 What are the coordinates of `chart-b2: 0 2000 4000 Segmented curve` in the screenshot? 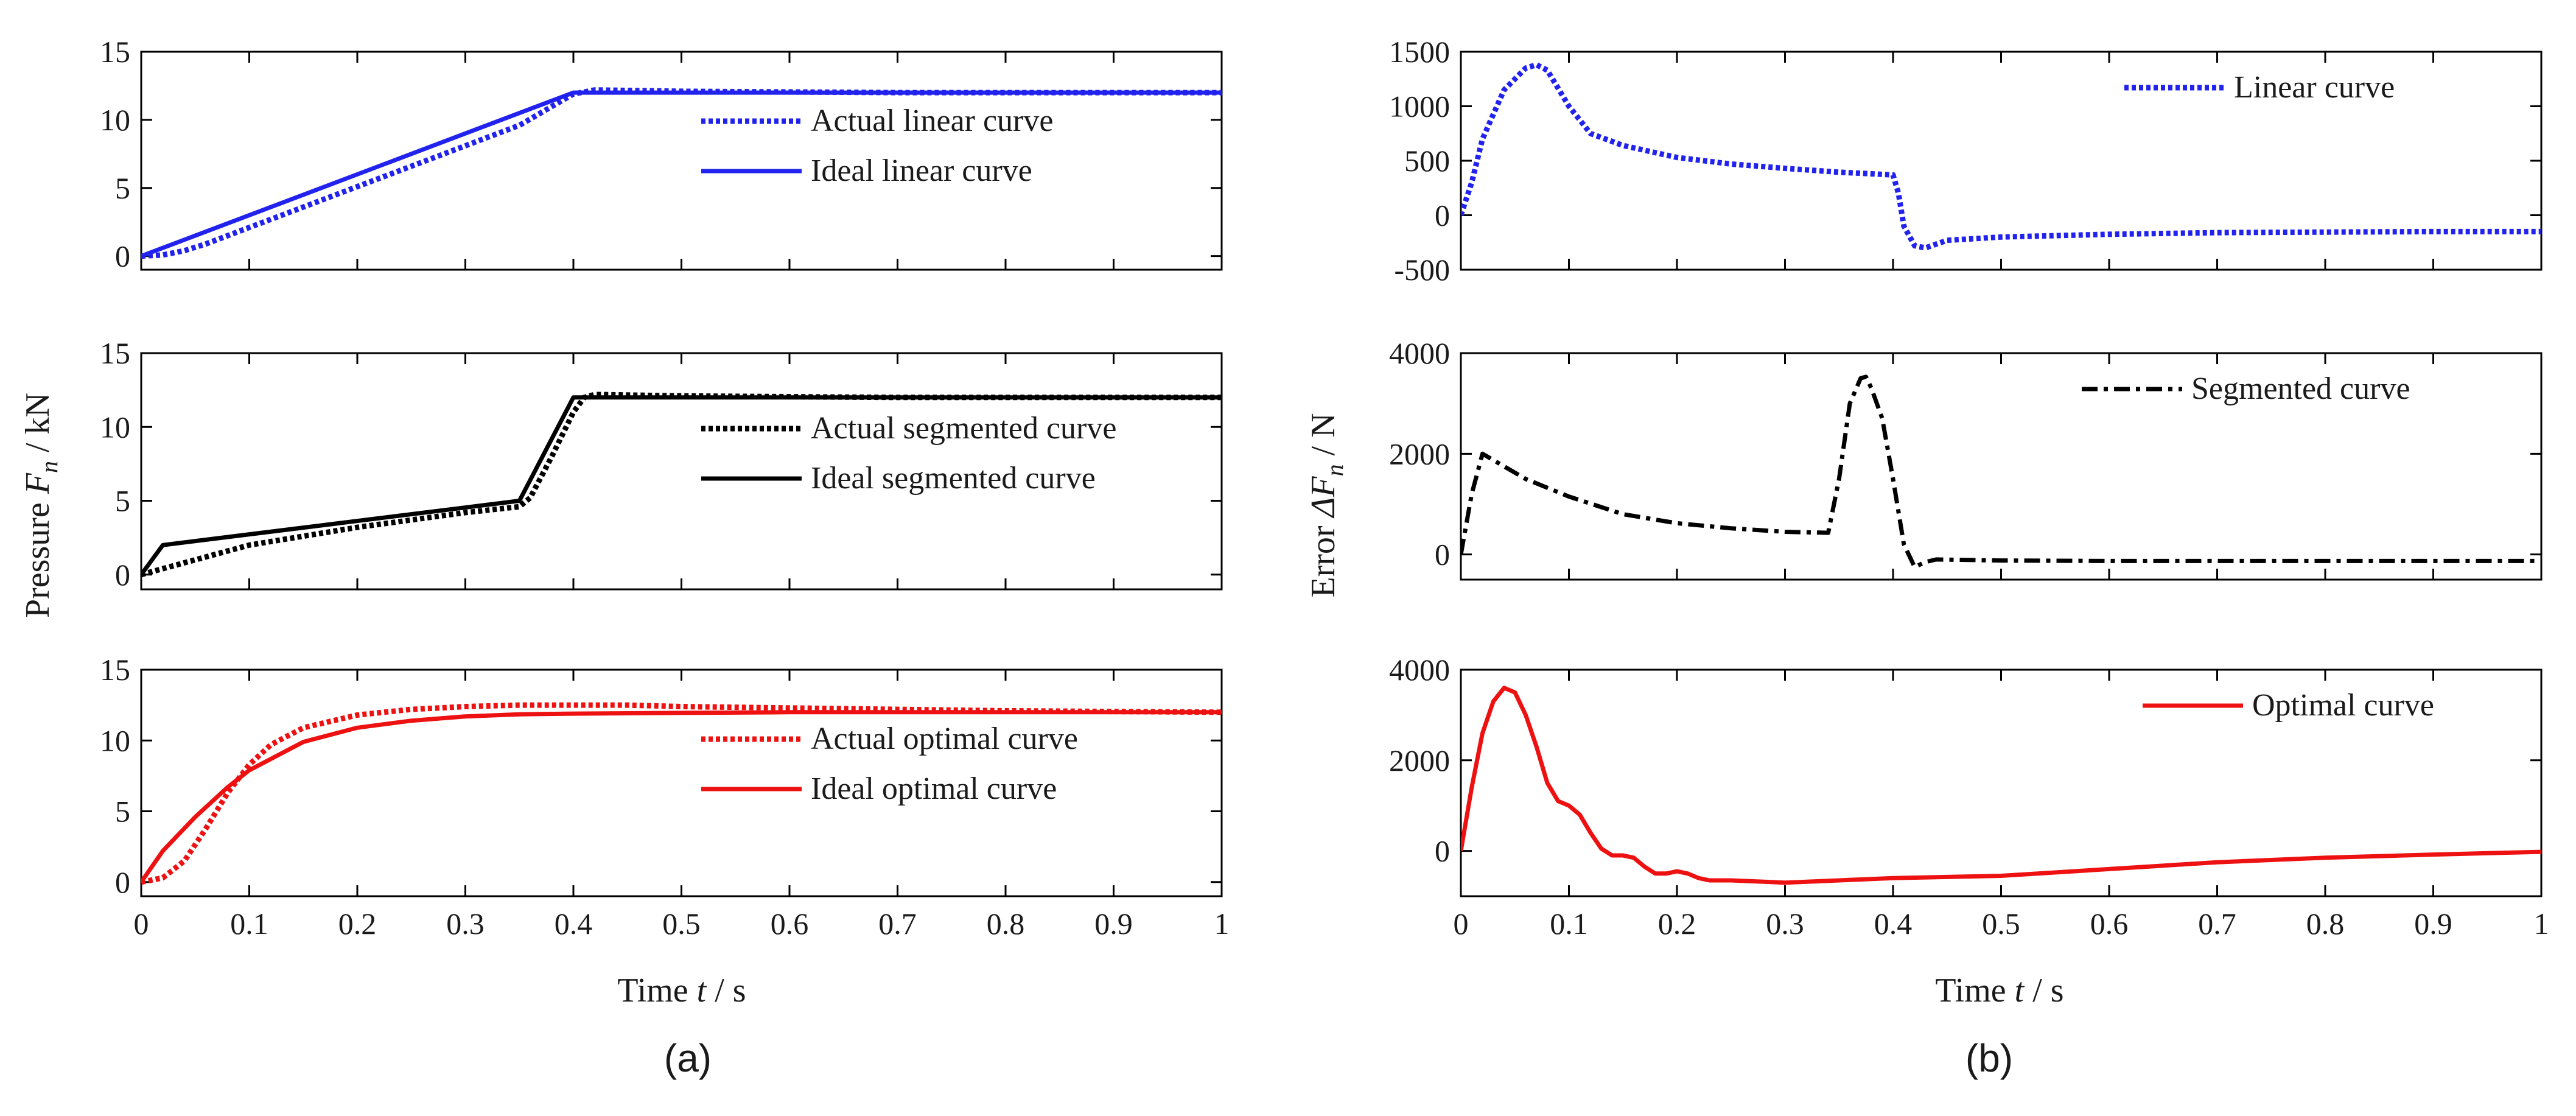 It's located at (1966, 459).